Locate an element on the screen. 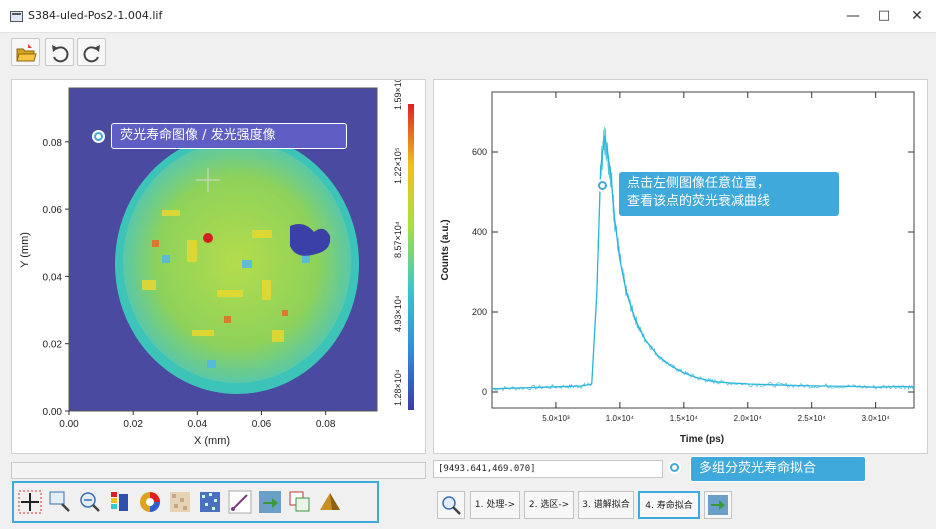  undo-button is located at coordinates (59, 52).